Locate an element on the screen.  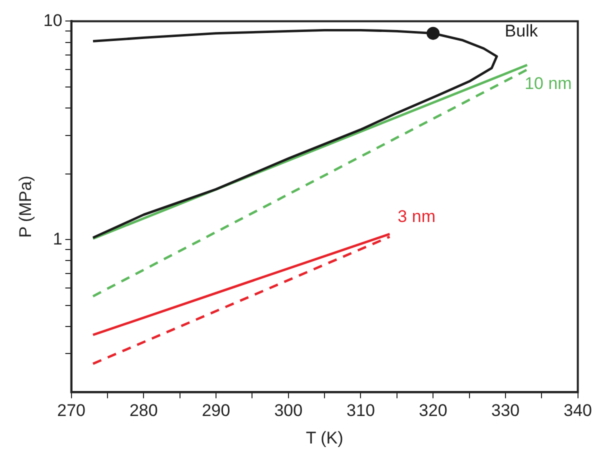
series-label: 3 nm is located at coordinates (417, 216).